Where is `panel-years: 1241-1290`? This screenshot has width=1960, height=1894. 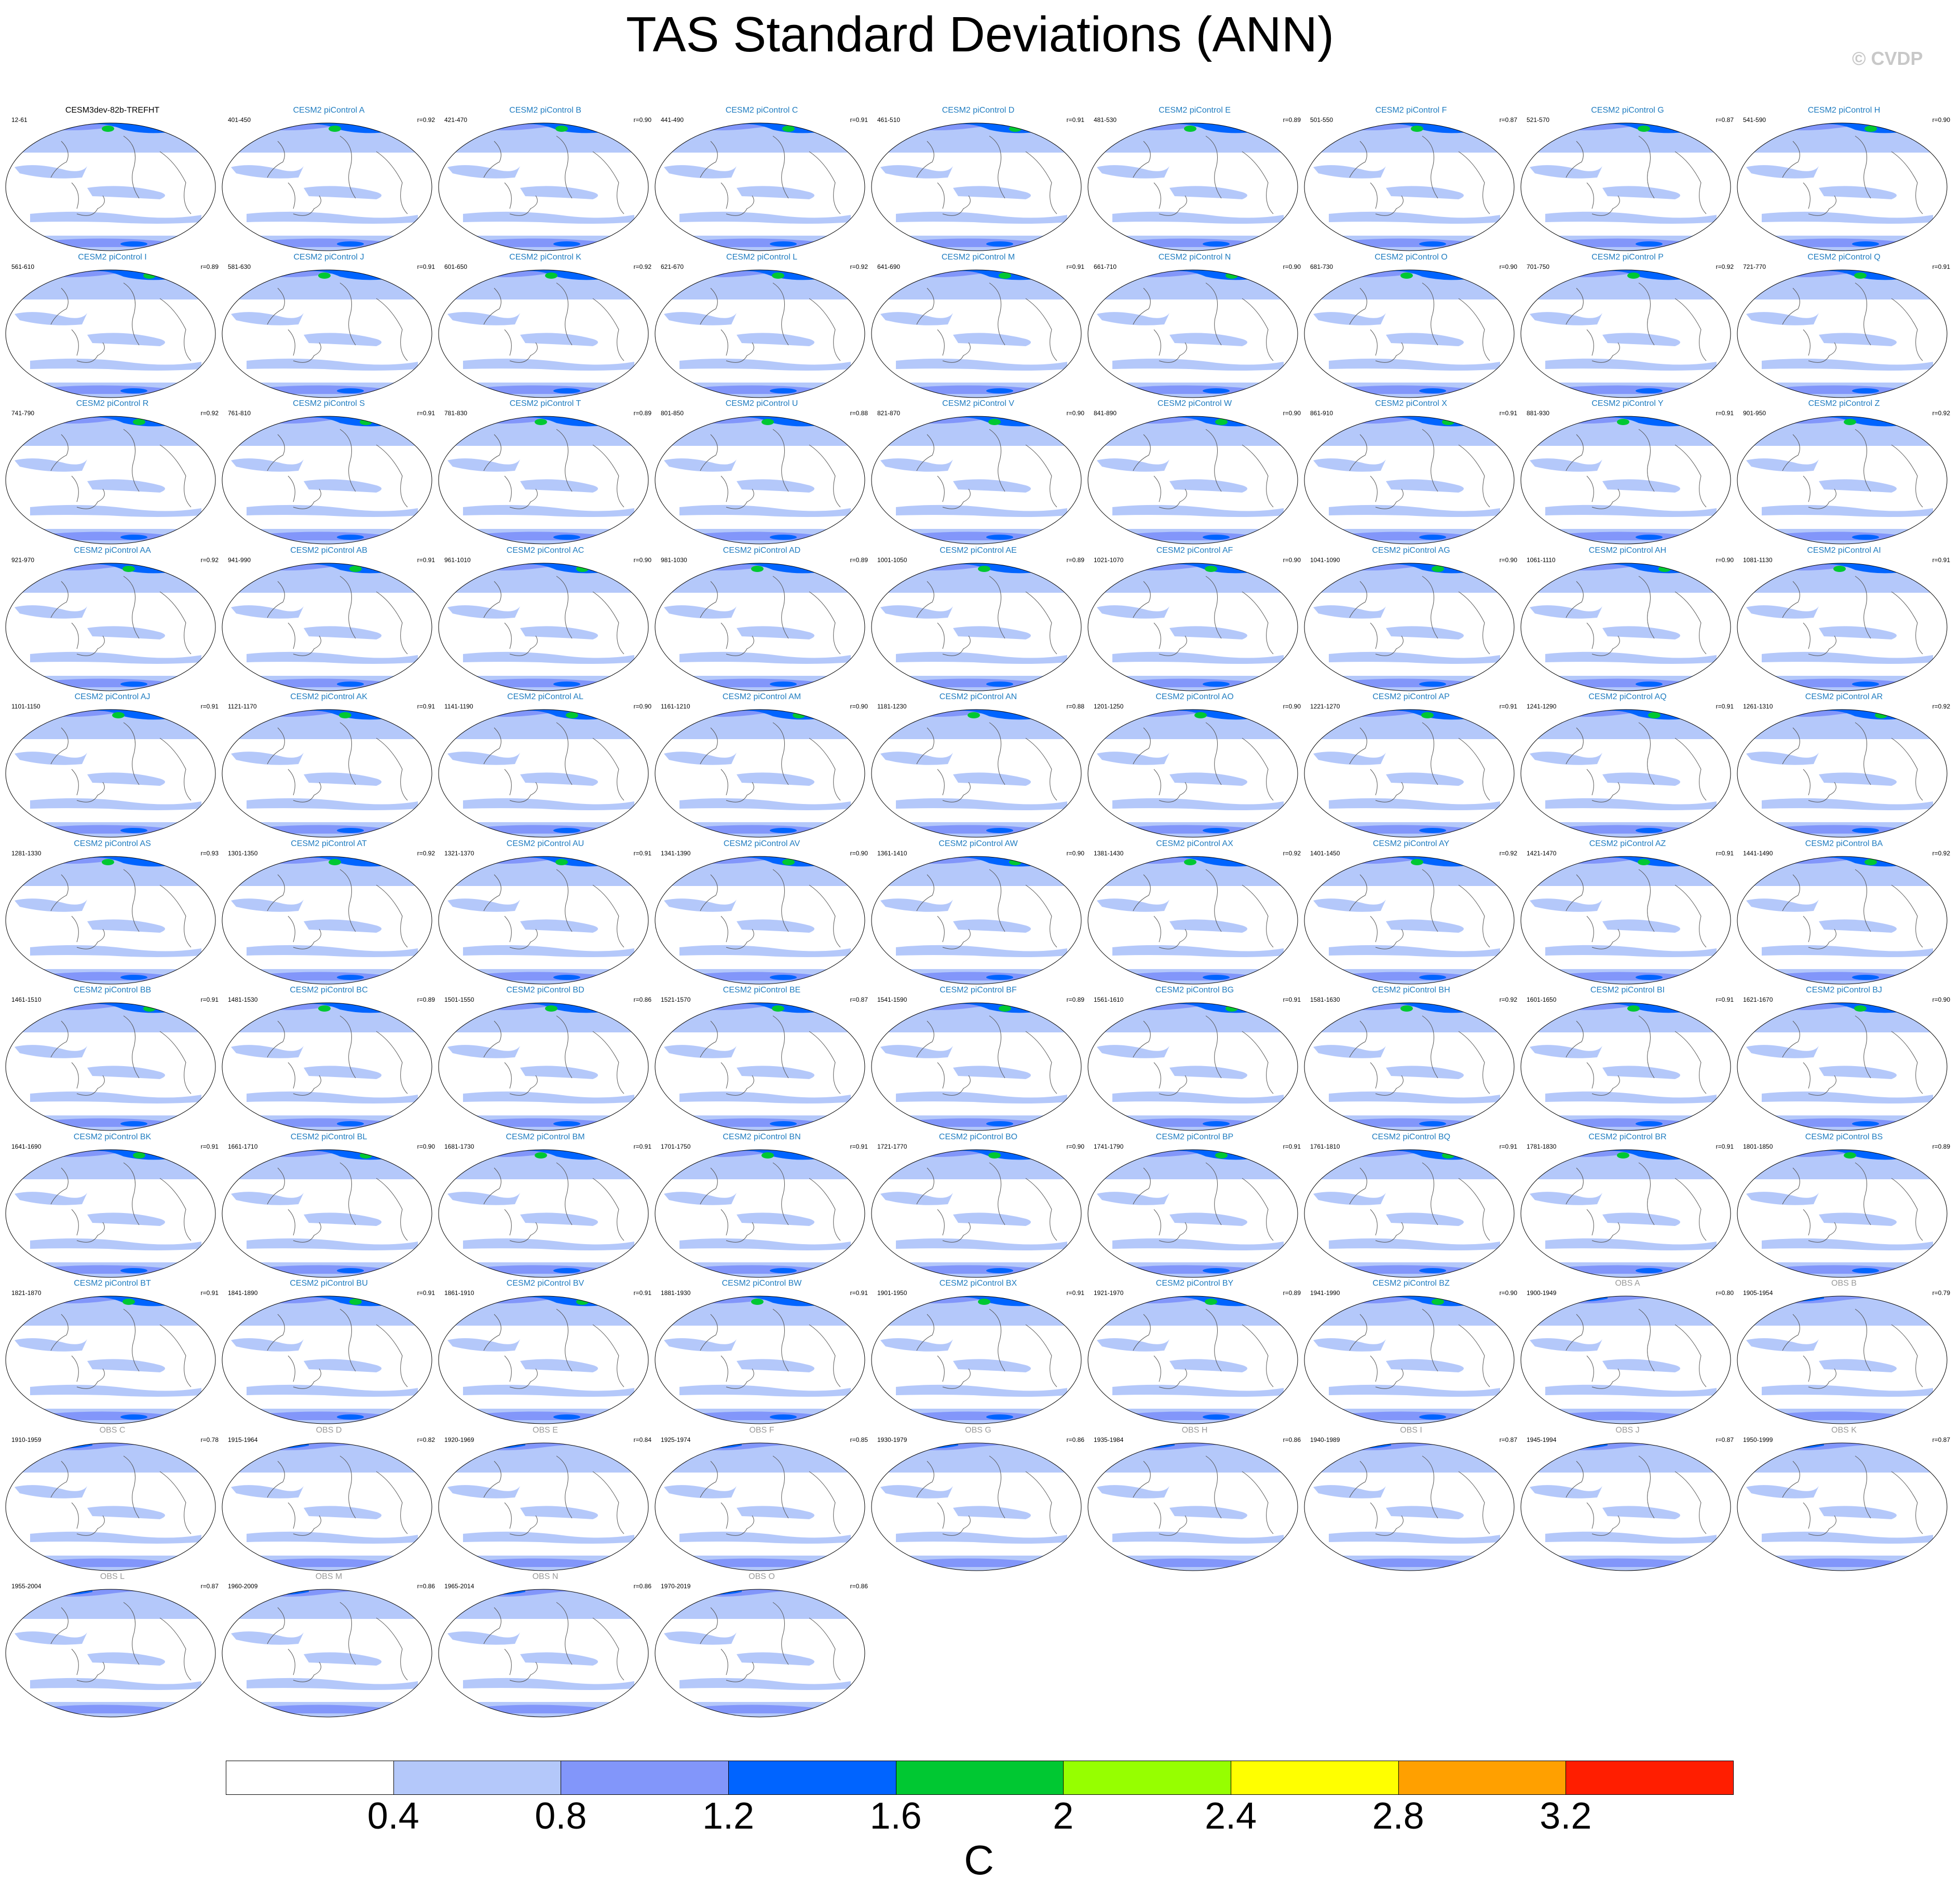
panel-years: 1241-1290 is located at coordinates (1542, 706).